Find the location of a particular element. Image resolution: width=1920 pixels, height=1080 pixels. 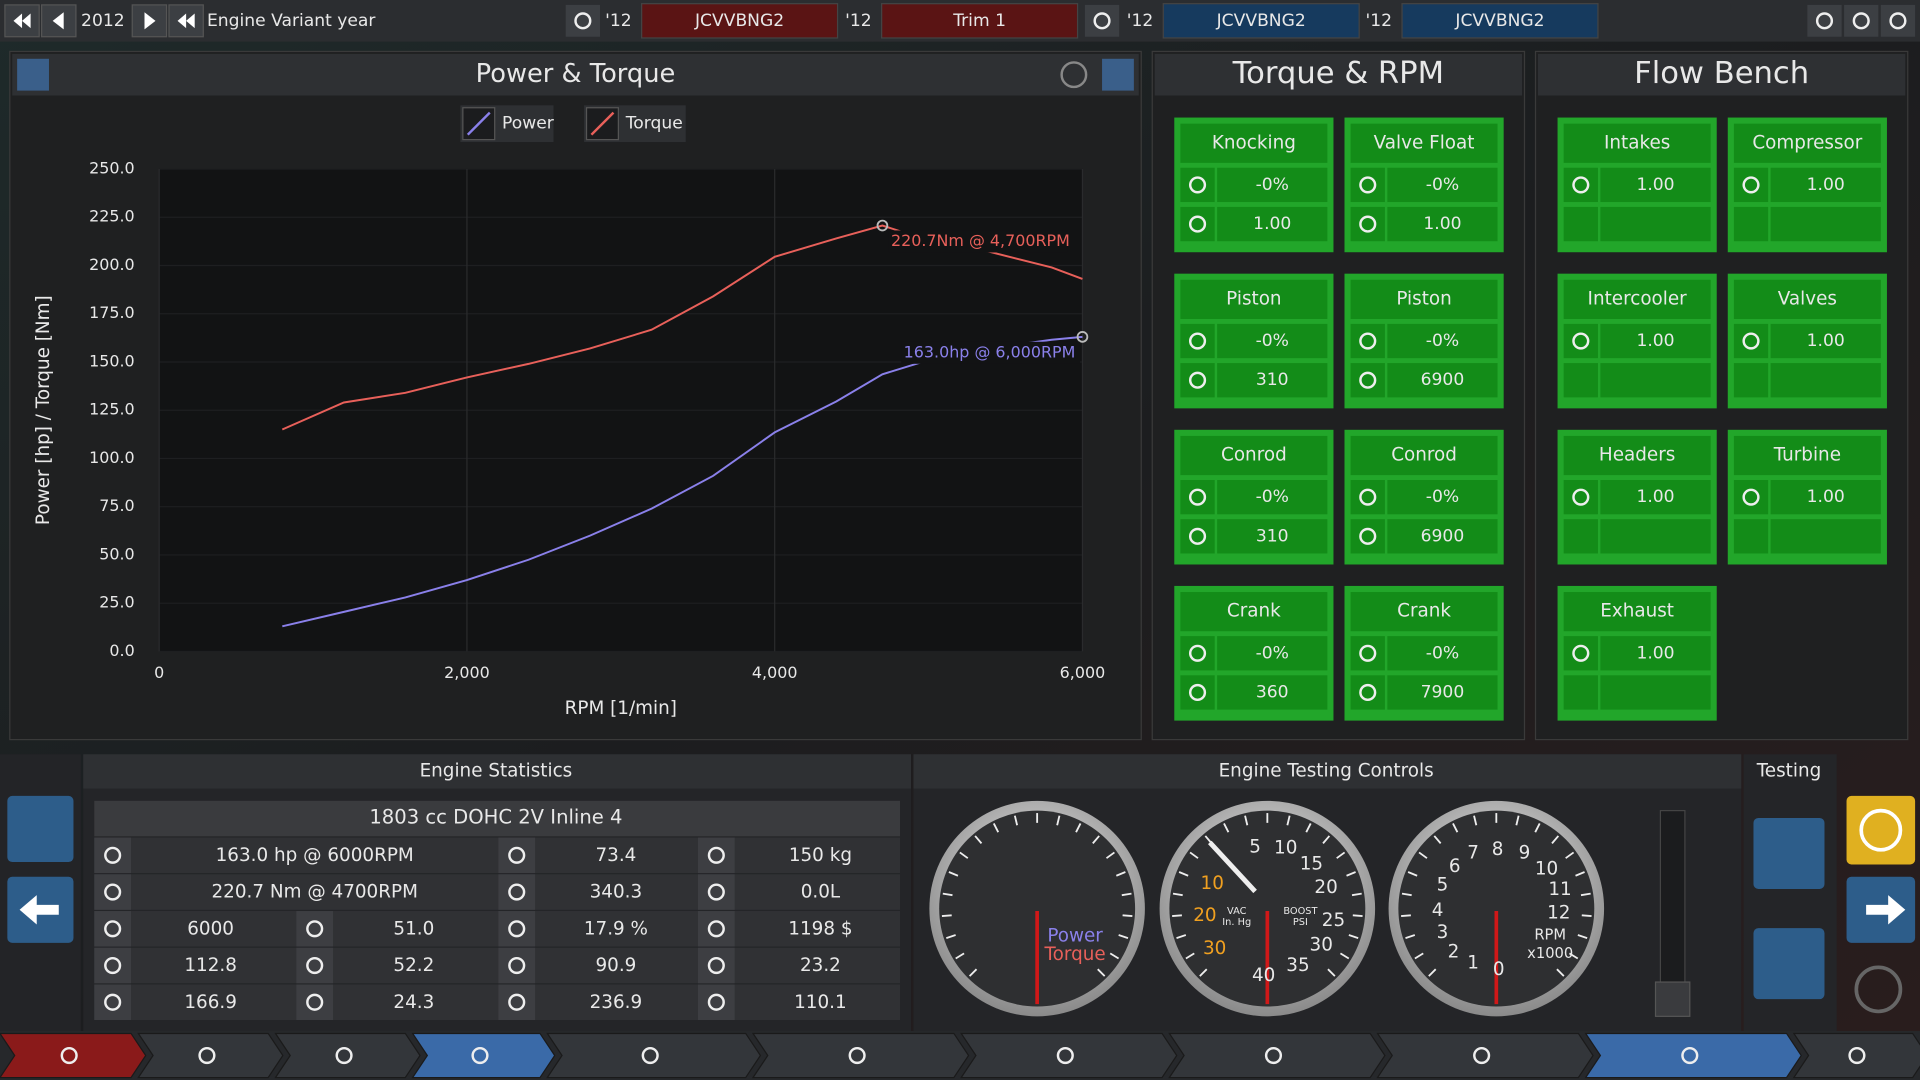

stats-value: 112.8 is located at coordinates (210, 965).